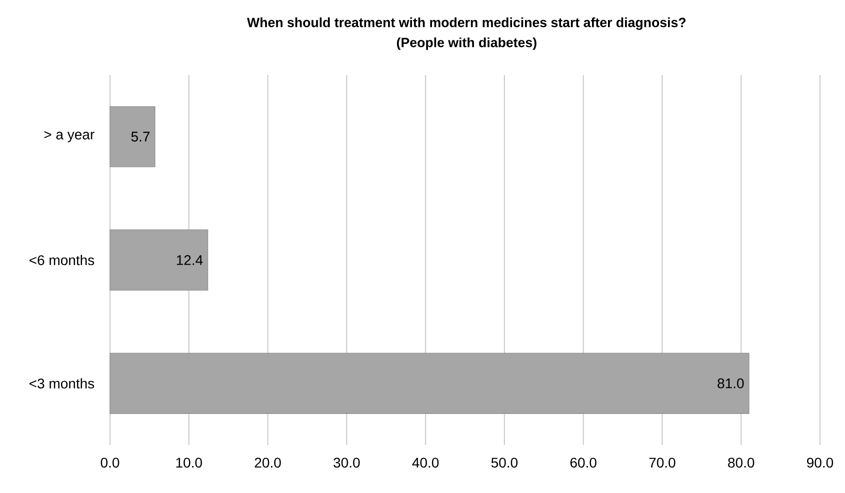  Describe the element at coordinates (110, 463) in the screenshot. I see `x-tick-label: 0.0` at that location.